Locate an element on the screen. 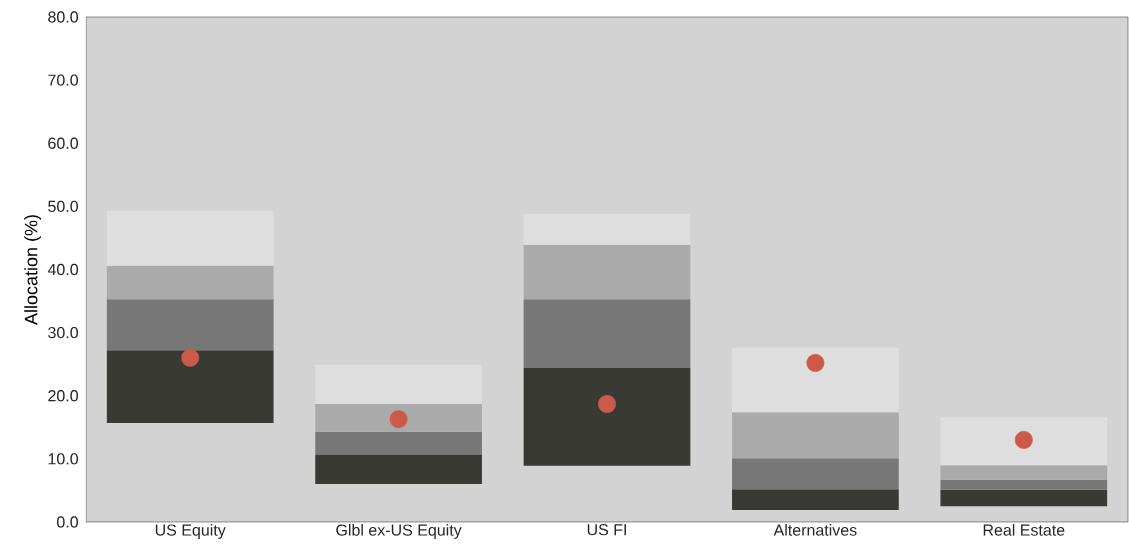 Image resolution: width=1129 pixels, height=549 pixels. y-tick-label: 50.0 is located at coordinates (63, 206).